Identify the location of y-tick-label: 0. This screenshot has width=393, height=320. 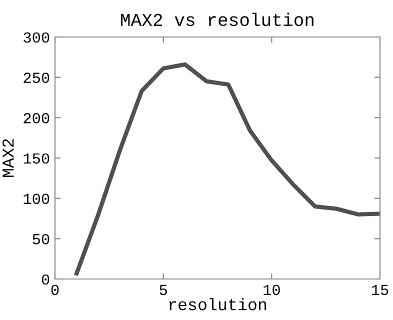
(46, 279).